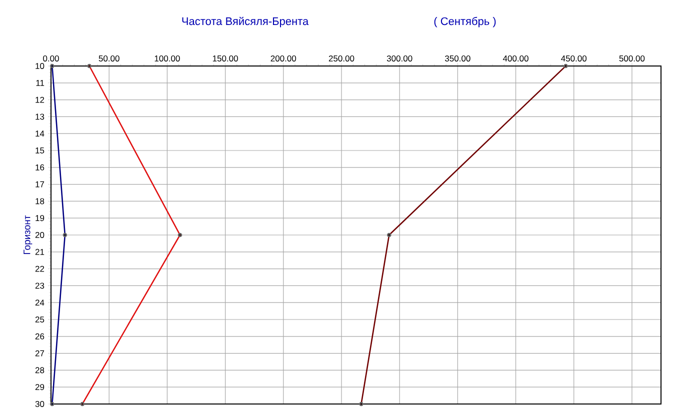 The width and height of the screenshot is (675, 419). What do you see at coordinates (28, 234) in the screenshot?
I see `y-axis-title: Горизонт` at bounding box center [28, 234].